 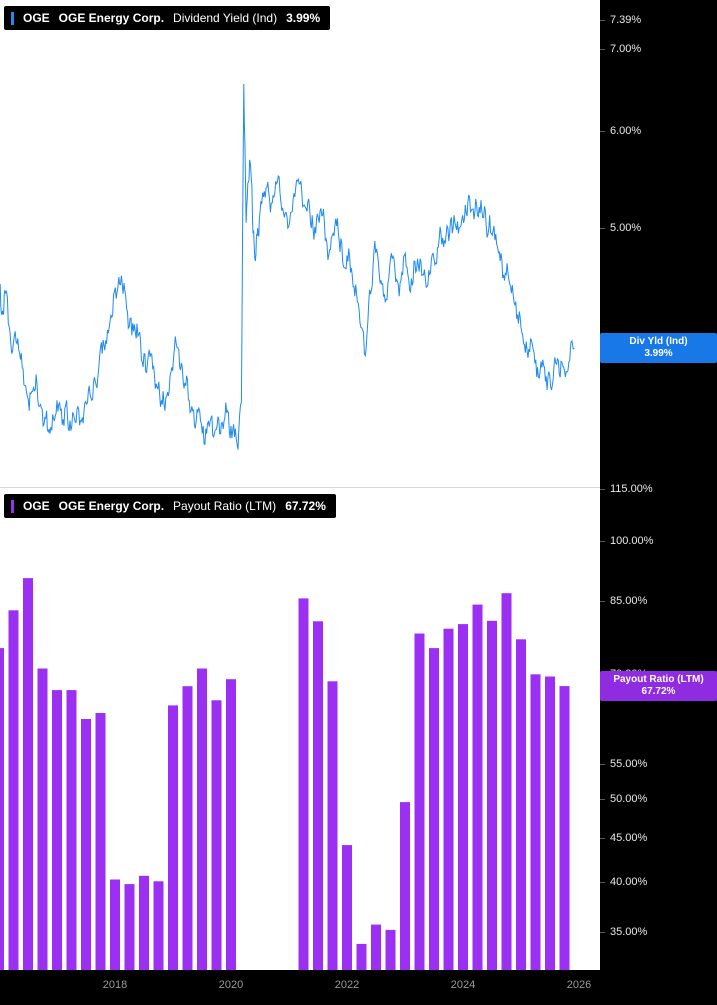 What do you see at coordinates (12, 506) in the screenshot?
I see `series-color-bar-purple` at bounding box center [12, 506].